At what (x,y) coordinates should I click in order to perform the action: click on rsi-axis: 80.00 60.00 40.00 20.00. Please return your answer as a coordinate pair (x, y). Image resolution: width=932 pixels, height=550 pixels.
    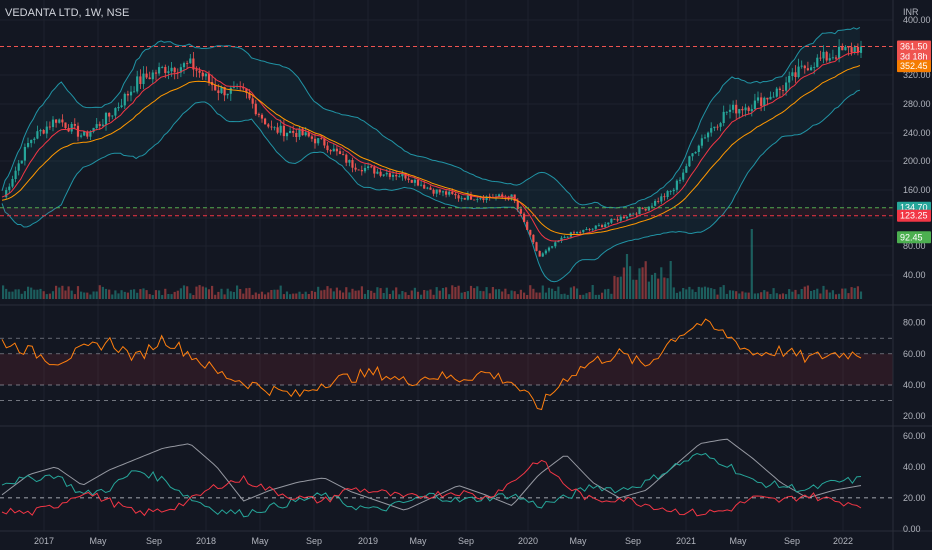
    Looking at the image, I should click on (914, 370).